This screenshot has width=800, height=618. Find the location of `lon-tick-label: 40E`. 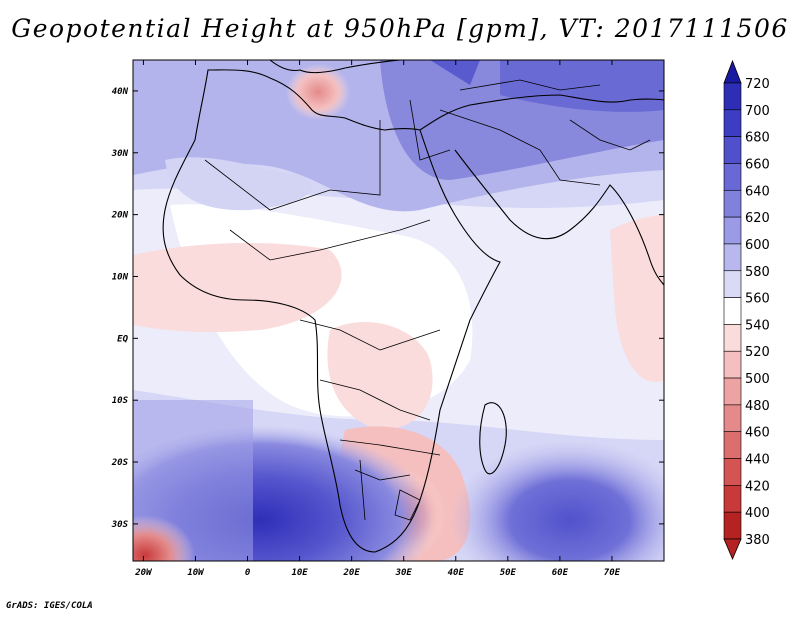

lon-tick-label: 40E is located at coordinates (456, 573).